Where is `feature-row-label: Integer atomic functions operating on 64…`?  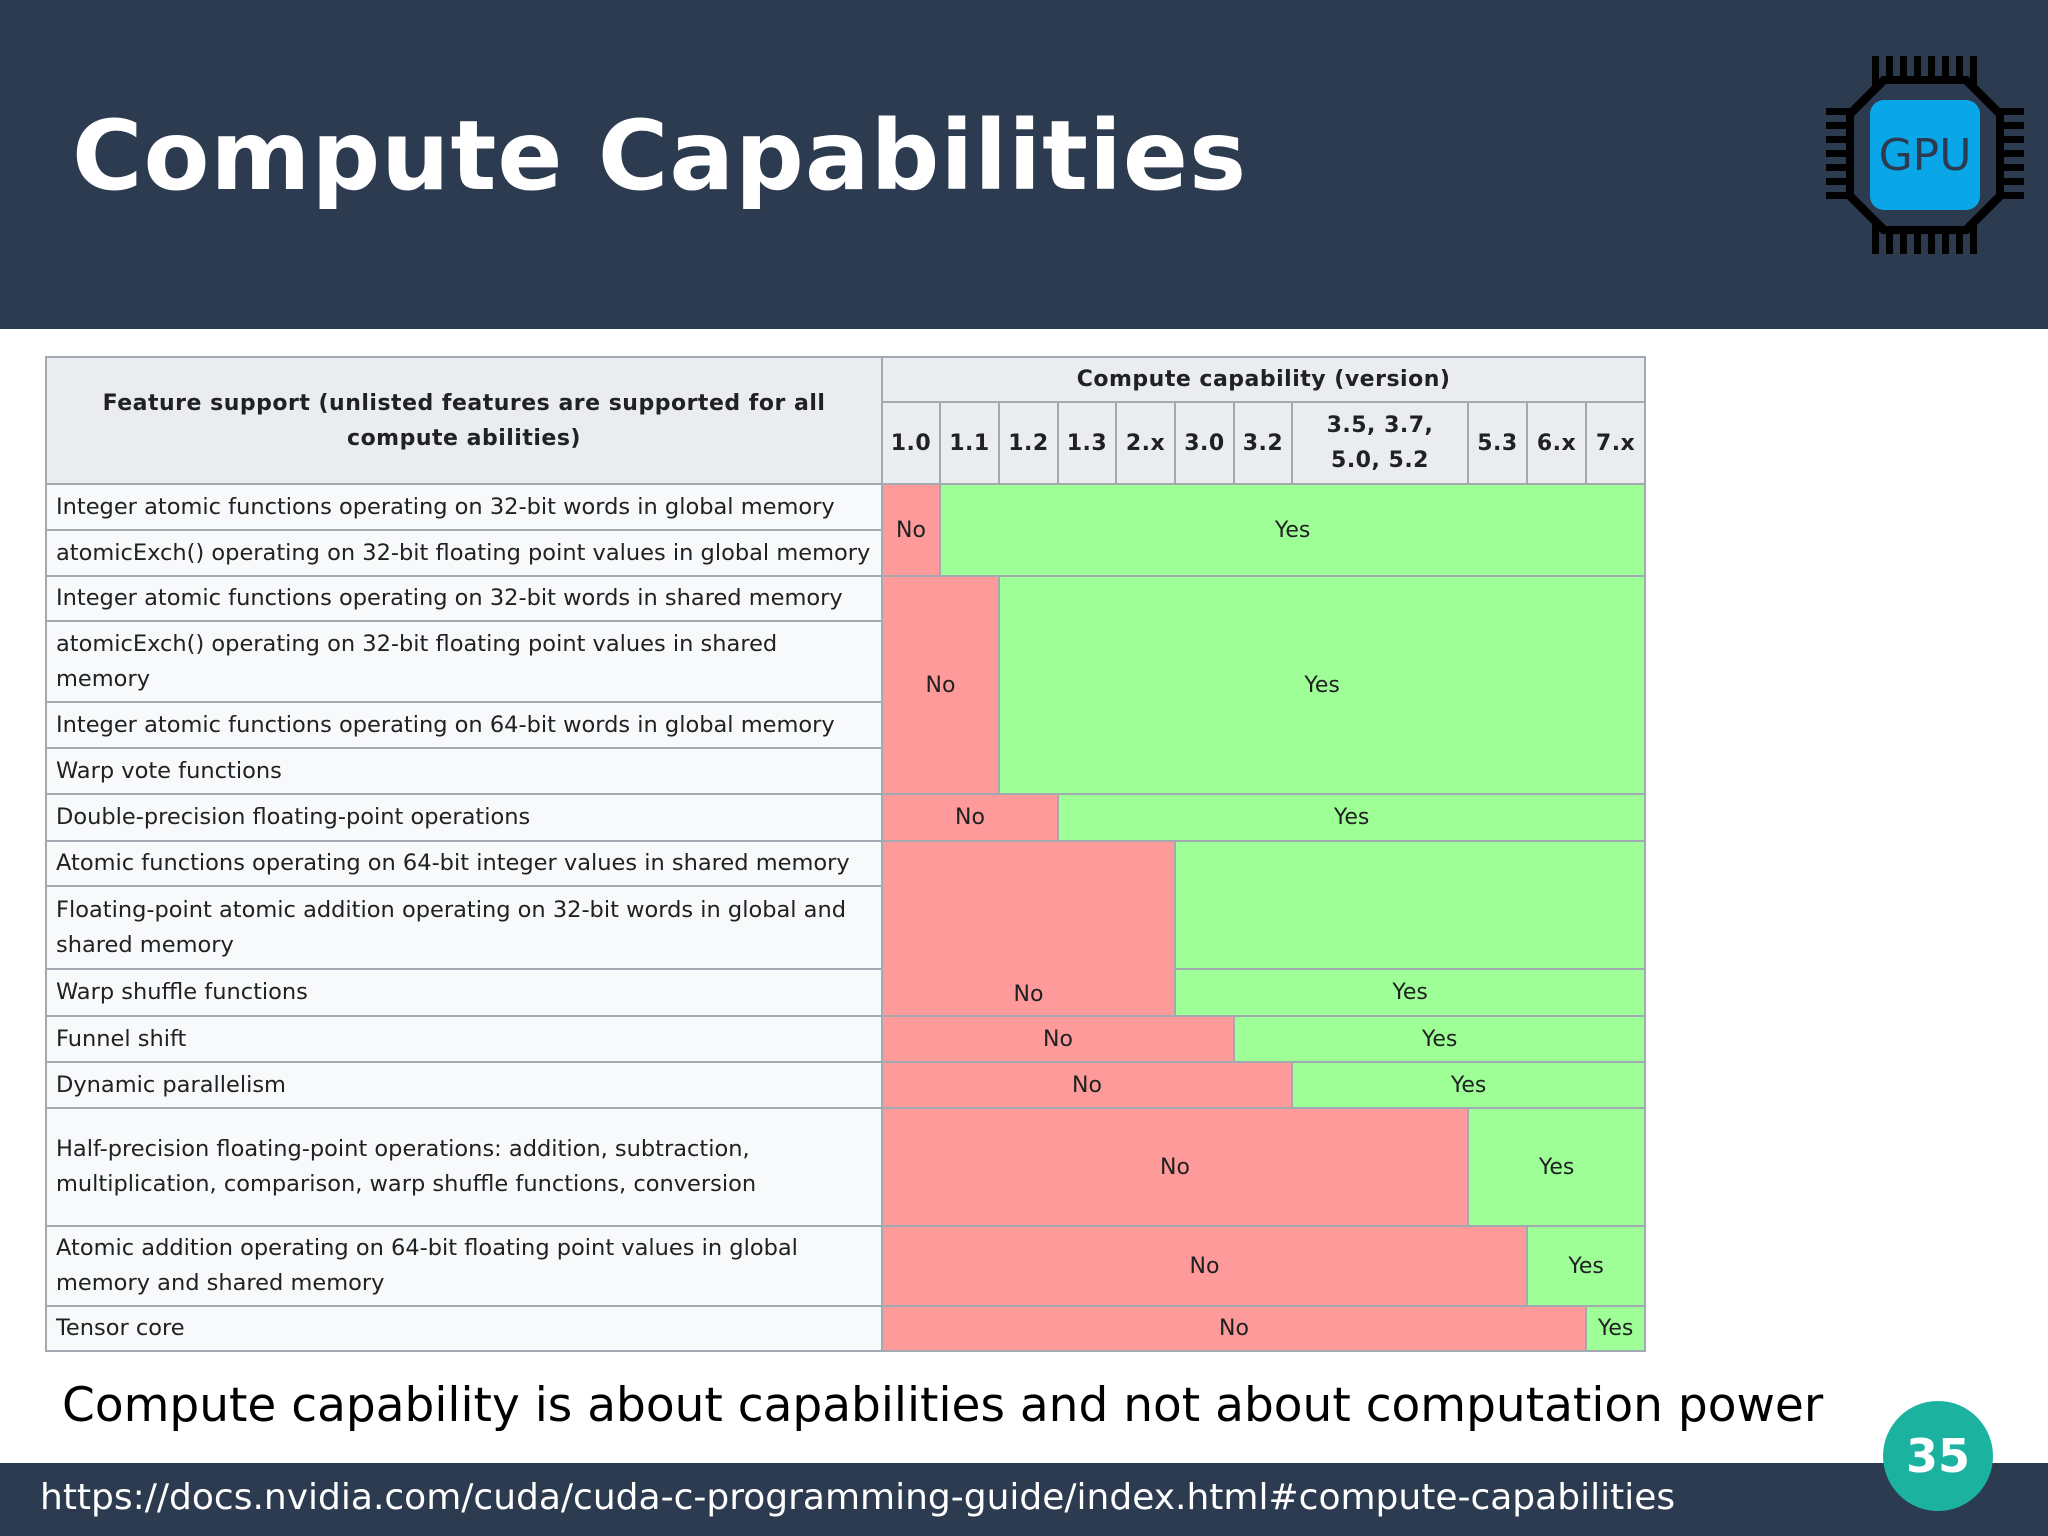 feature-row-label: Integer atomic functions operating on 64… is located at coordinates (464, 725).